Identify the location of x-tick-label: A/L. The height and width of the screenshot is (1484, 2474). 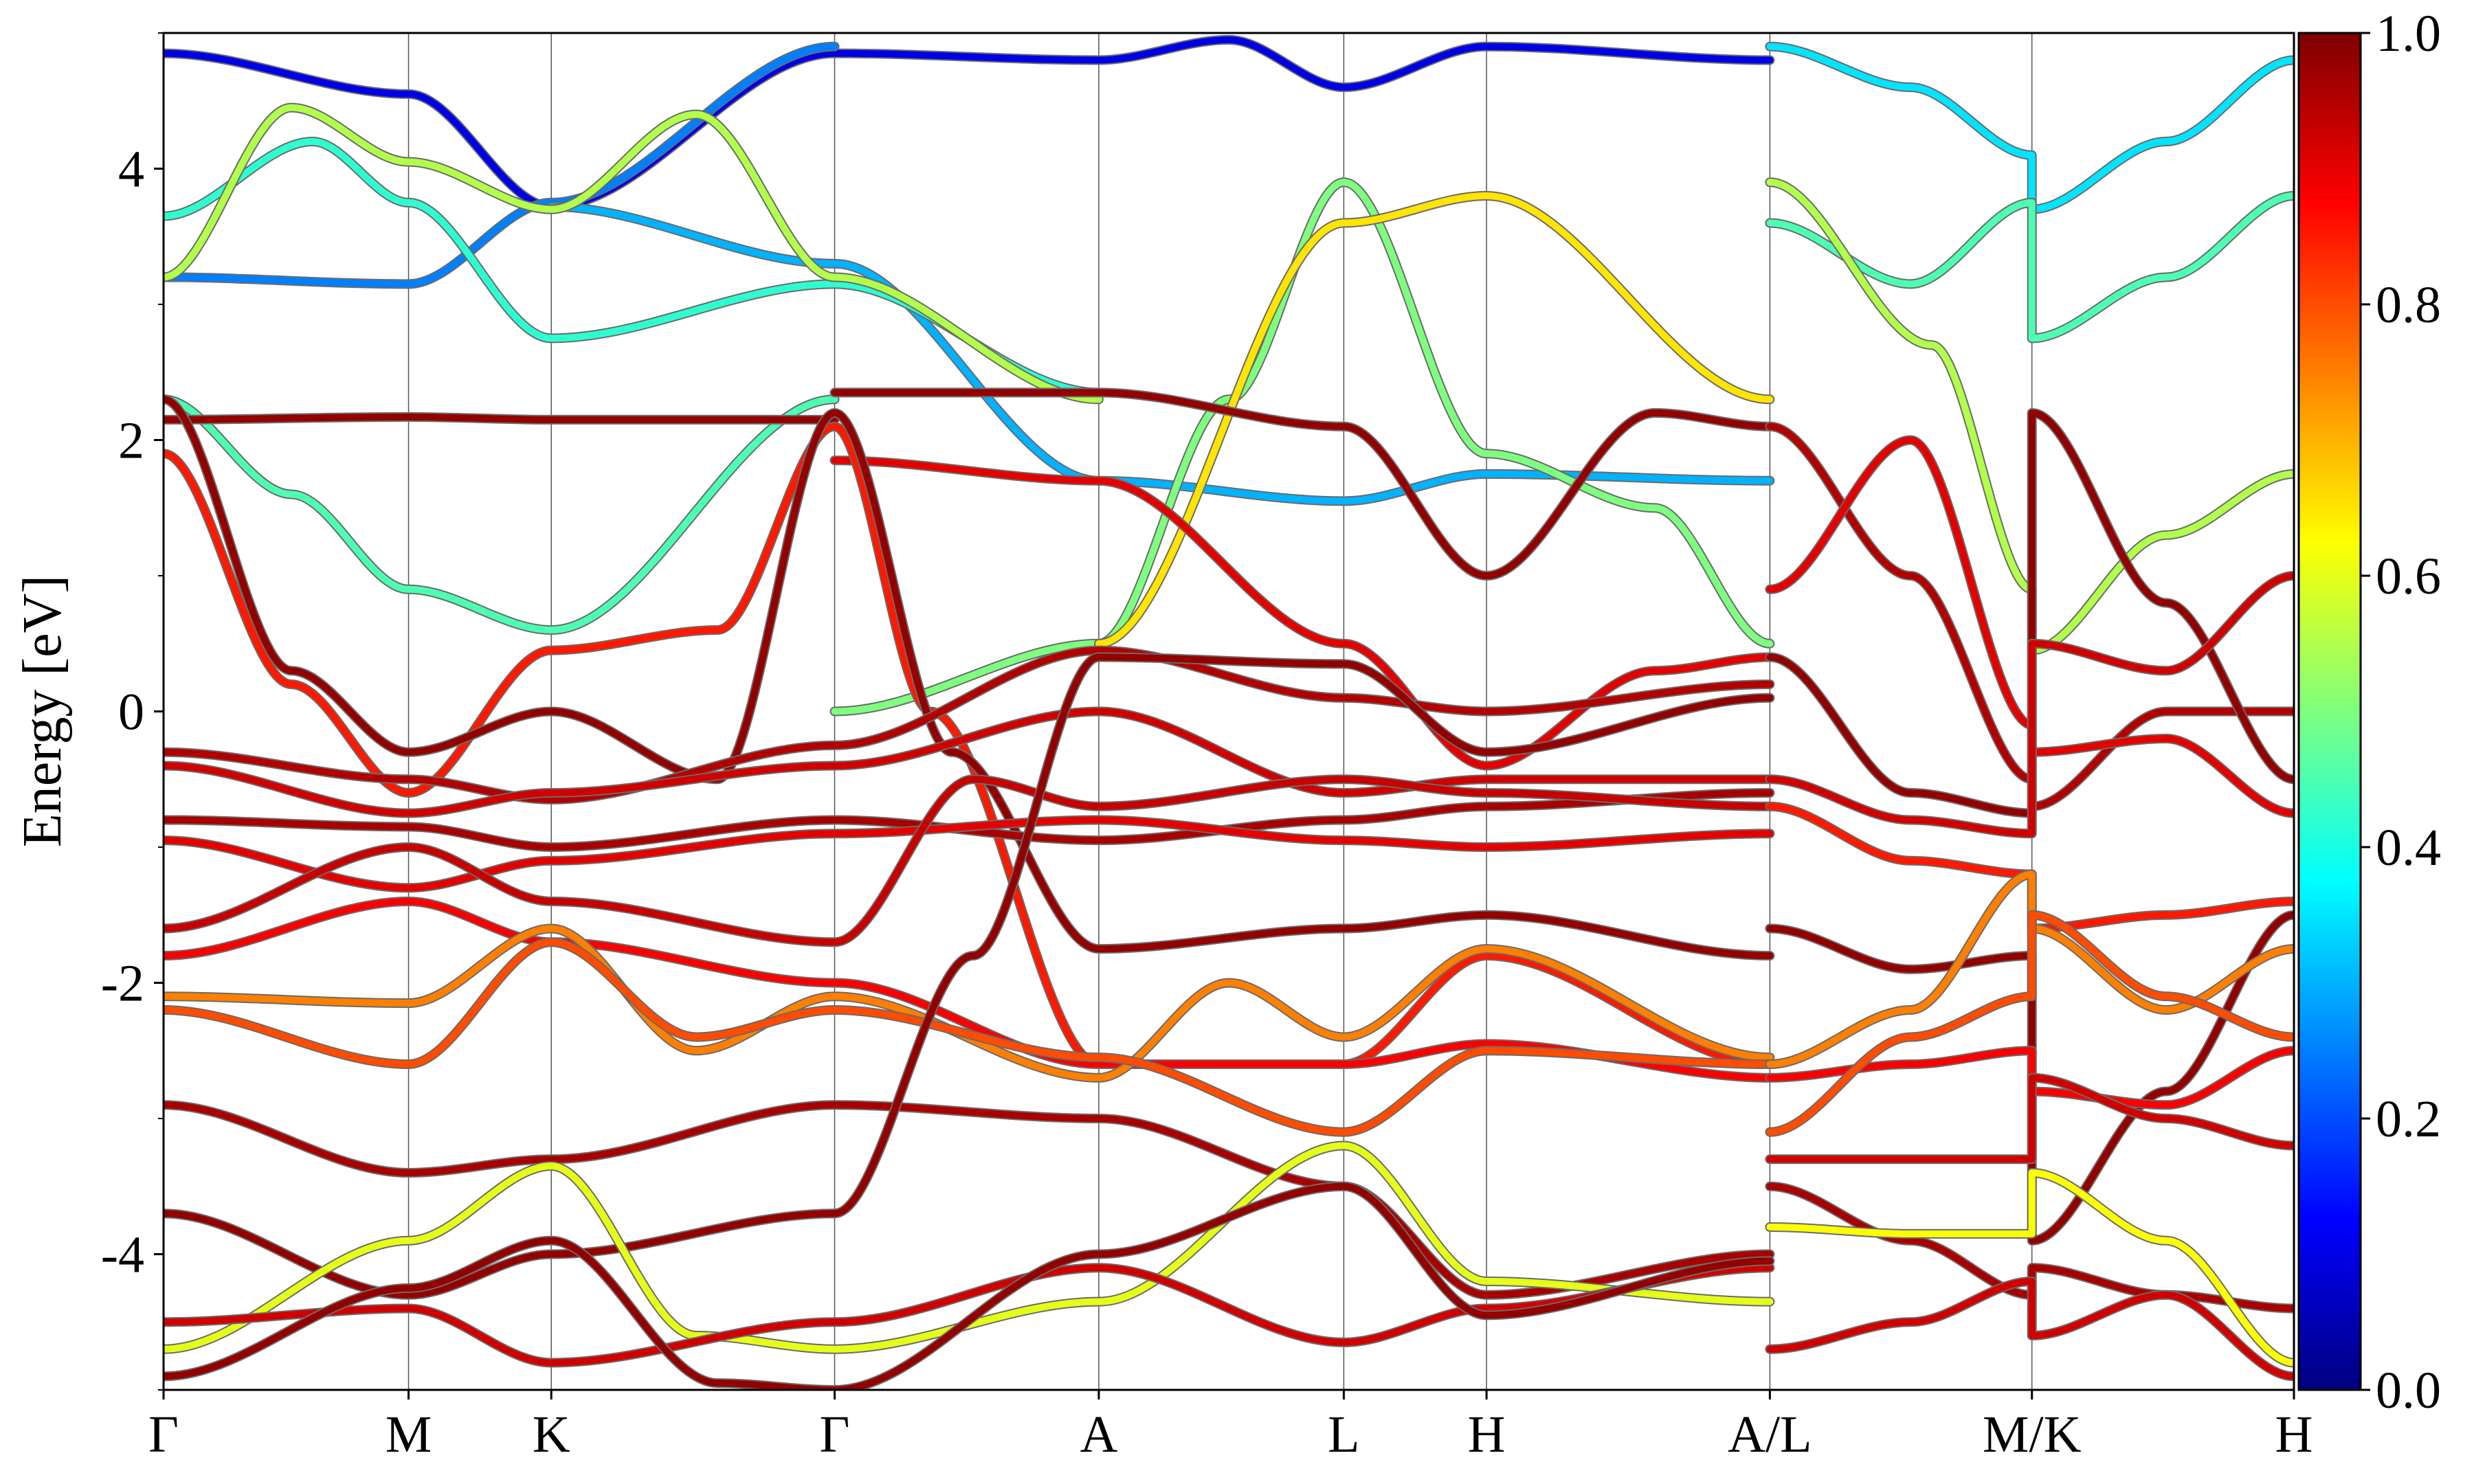
(1770, 1434).